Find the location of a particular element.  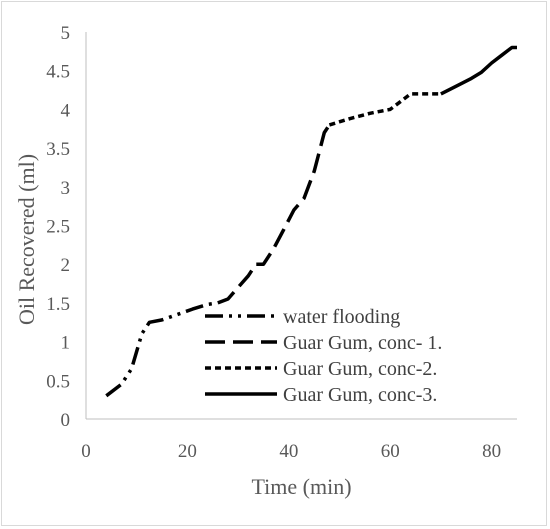

legend-label: Guar Gum, conc-2. is located at coordinates (360, 369).